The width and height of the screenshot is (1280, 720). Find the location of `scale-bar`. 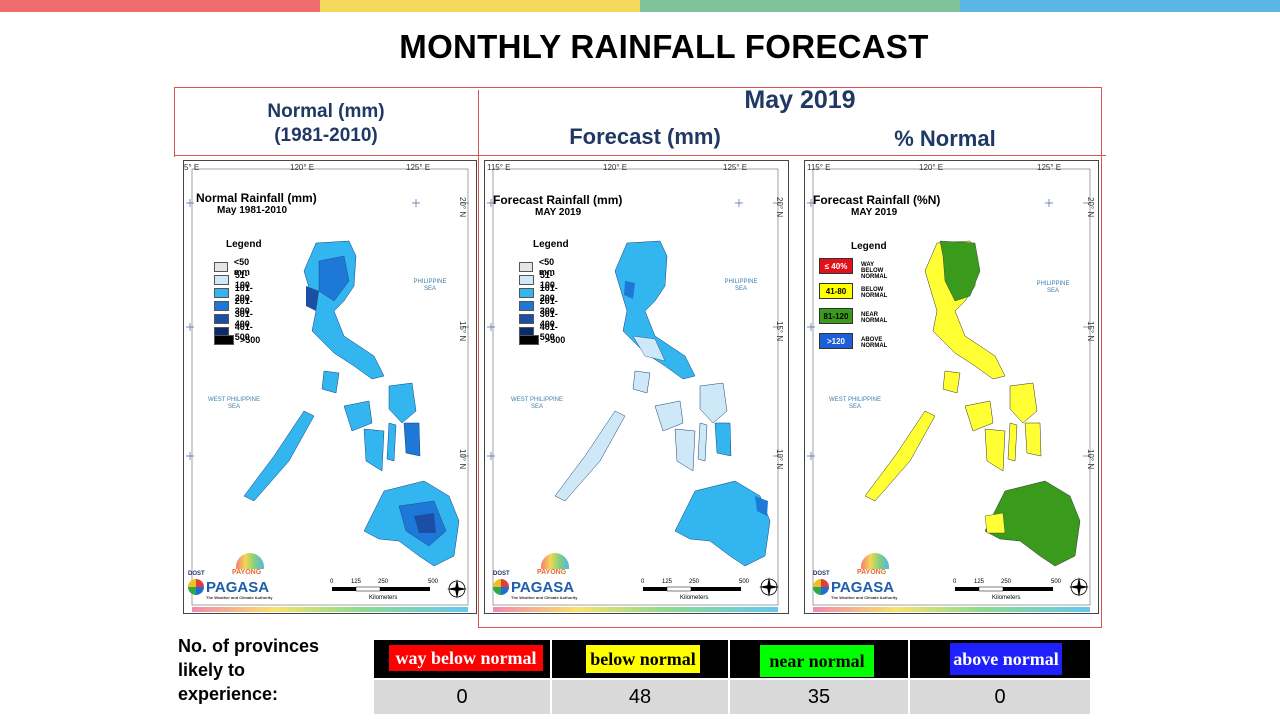

scale-bar is located at coordinates (692, 589).